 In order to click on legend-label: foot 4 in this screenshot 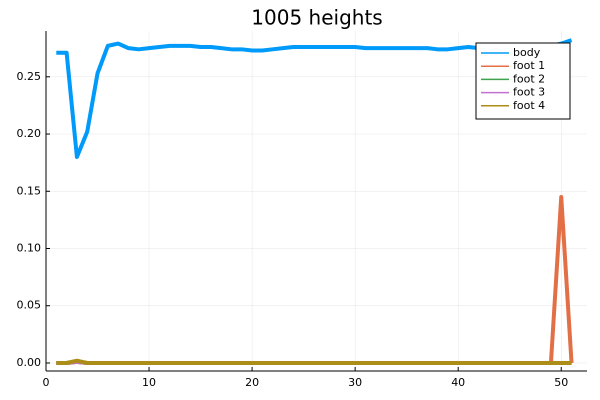, I will do `click(529, 105)`.